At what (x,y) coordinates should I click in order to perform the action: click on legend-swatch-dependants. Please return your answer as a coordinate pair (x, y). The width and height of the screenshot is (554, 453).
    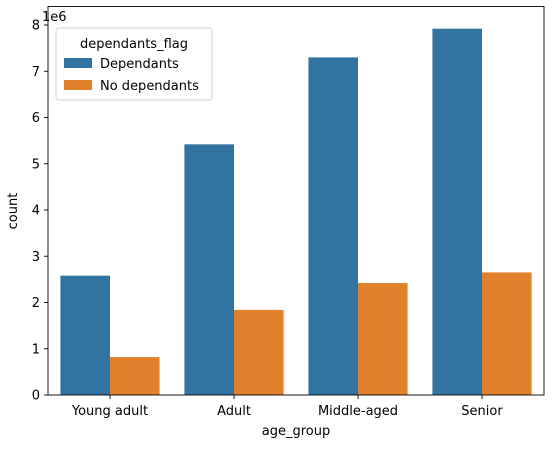
    Looking at the image, I should click on (78, 63).